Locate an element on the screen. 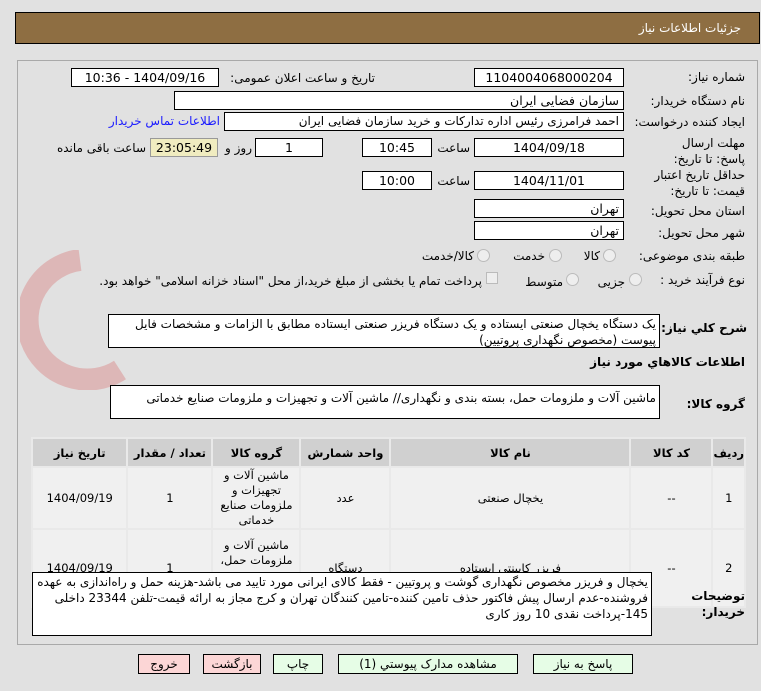 Image resolution: width=761 pixels, height=691 pixels. province-field: تهران is located at coordinates (549, 208).